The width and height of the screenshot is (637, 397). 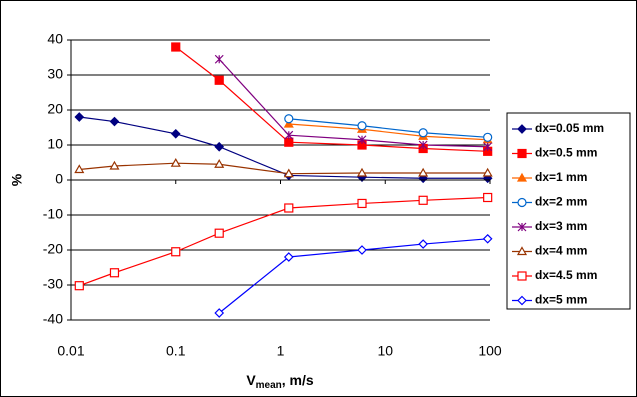 I want to click on x-label-rest: , m/s, so click(x=298, y=380).